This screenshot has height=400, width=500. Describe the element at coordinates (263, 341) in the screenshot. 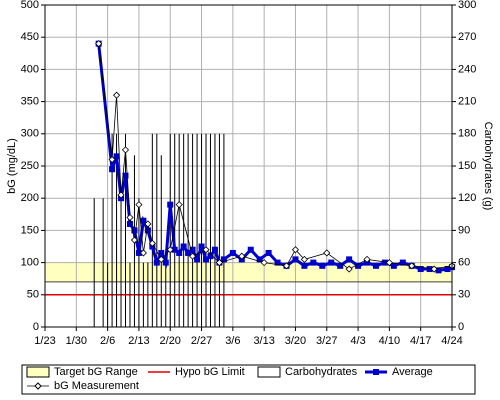

I see `x-tick-label: 3/13` at that location.